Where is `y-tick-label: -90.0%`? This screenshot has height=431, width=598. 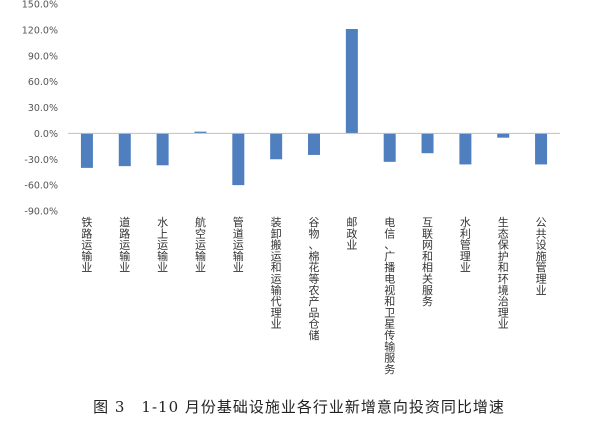
y-tick-label: -90.0% is located at coordinates (41, 212).